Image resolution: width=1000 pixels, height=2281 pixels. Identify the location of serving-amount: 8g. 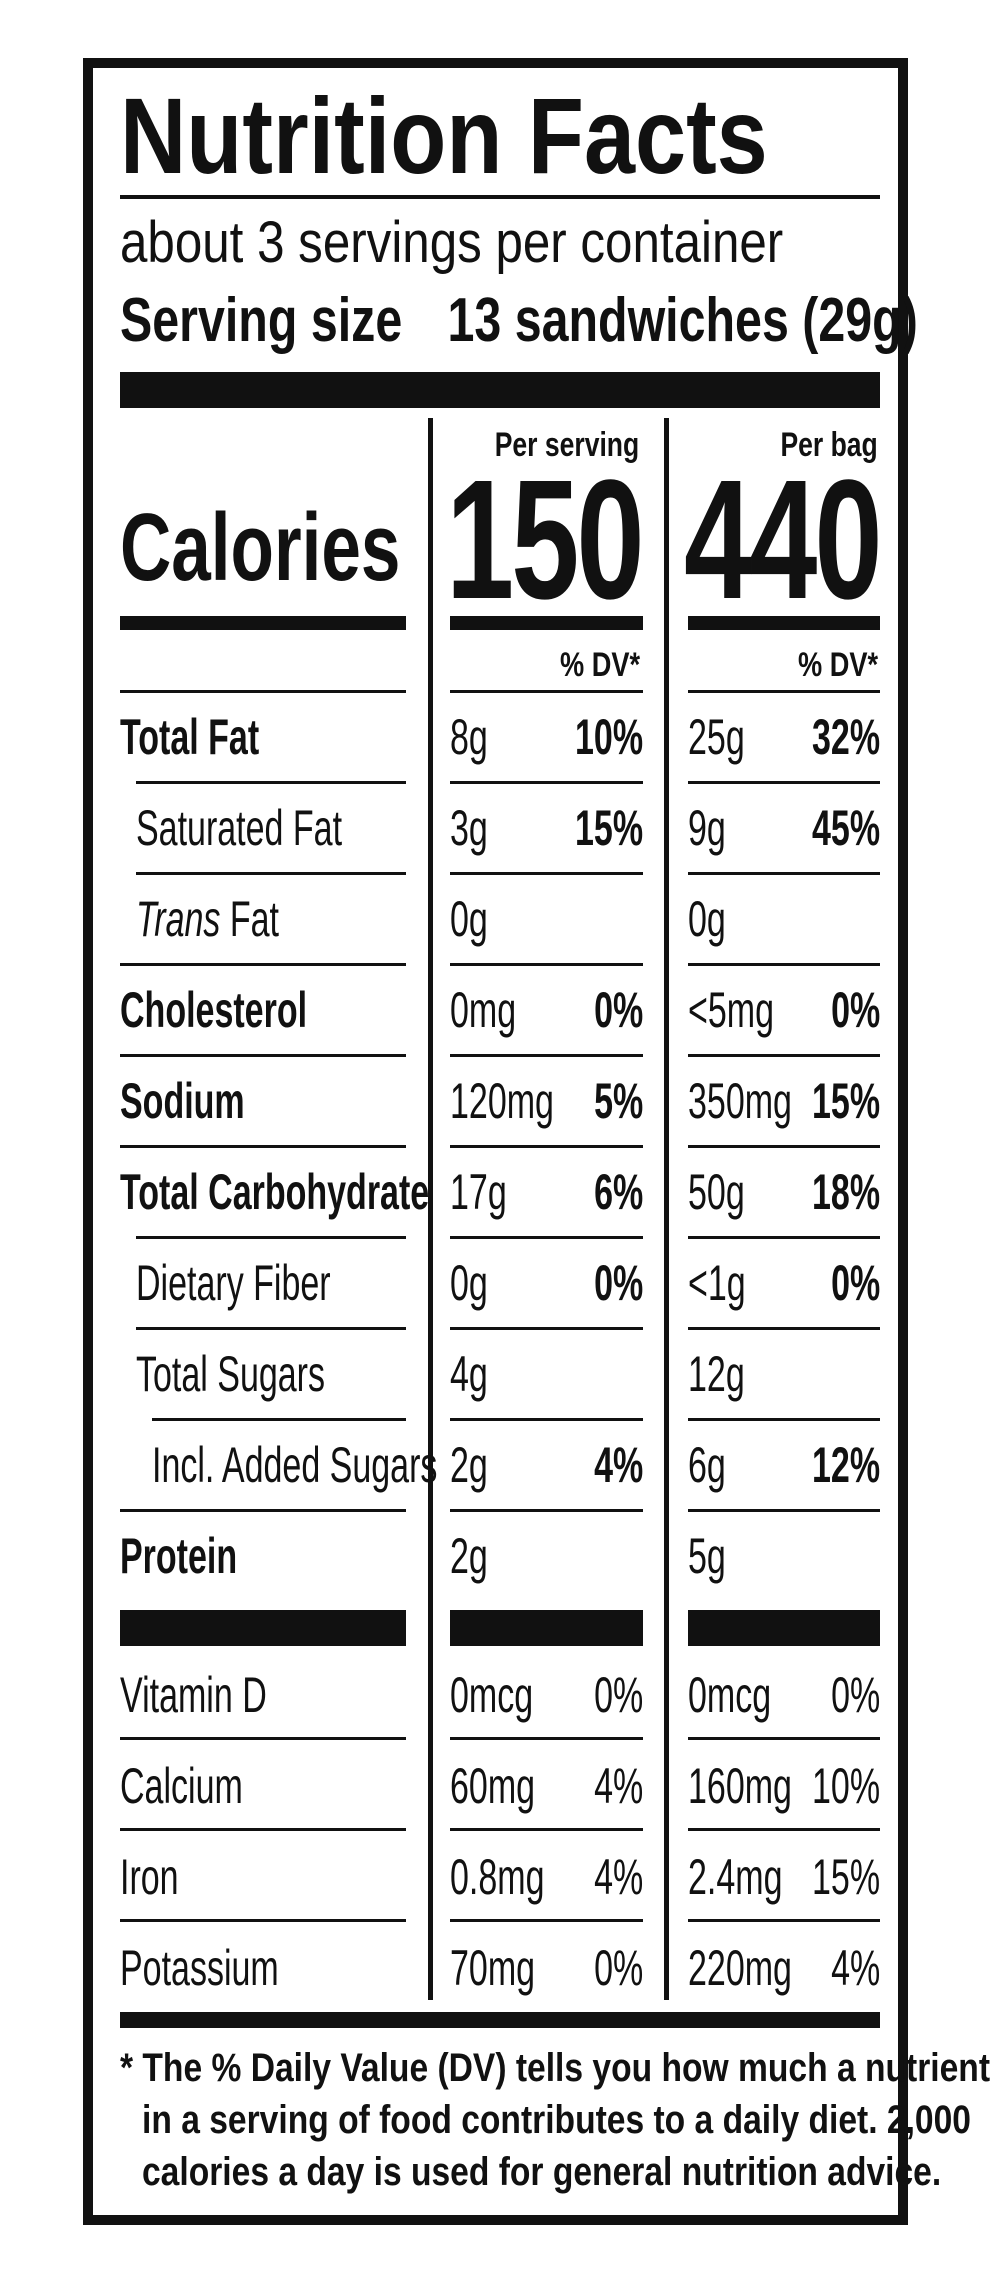
(469, 737).